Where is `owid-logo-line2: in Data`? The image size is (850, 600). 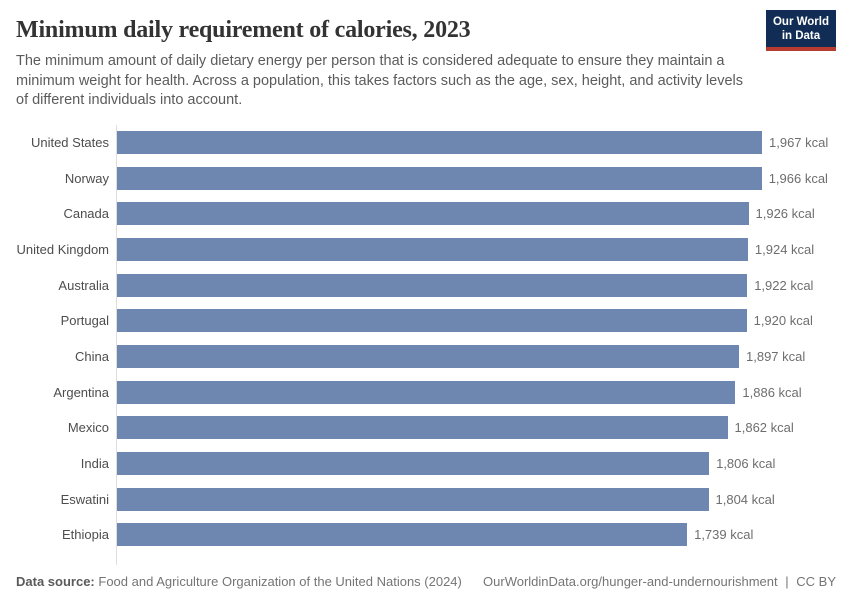 owid-logo-line2: in Data is located at coordinates (801, 36).